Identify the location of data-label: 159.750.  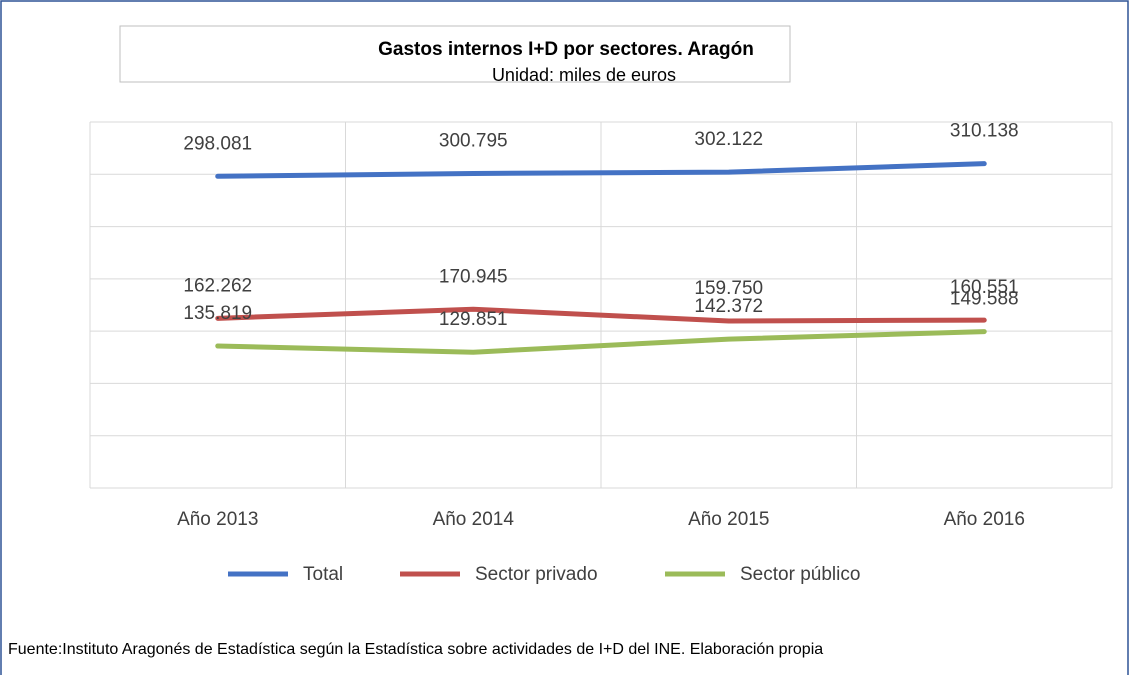
(728, 288).